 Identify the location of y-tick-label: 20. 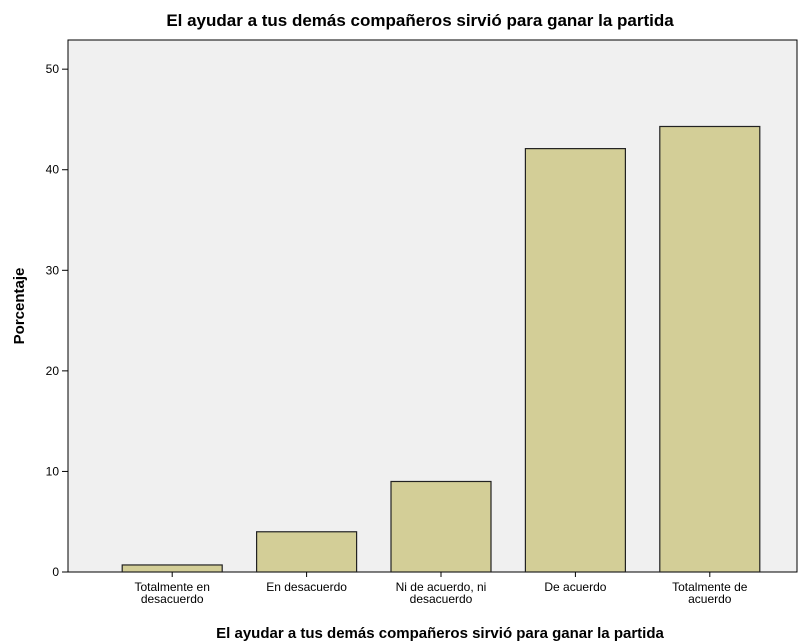
(53, 371).